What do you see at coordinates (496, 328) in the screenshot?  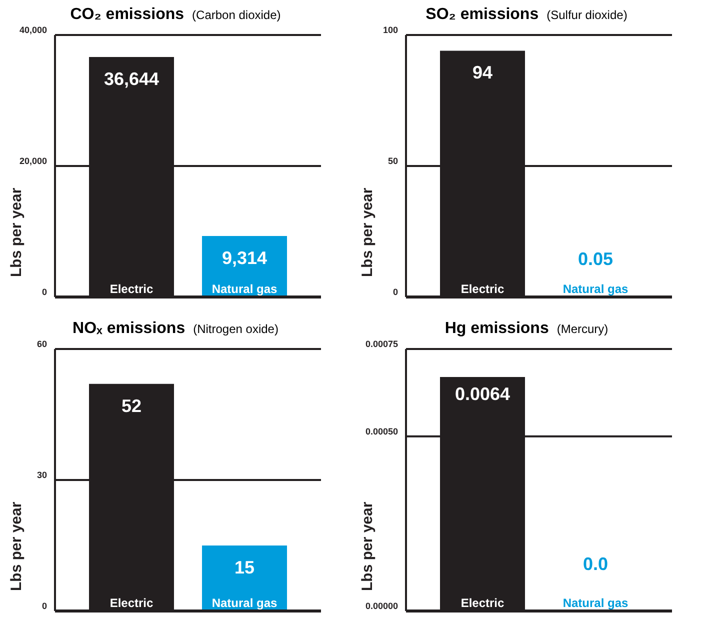 I see `chart-title: Hg emissions` at bounding box center [496, 328].